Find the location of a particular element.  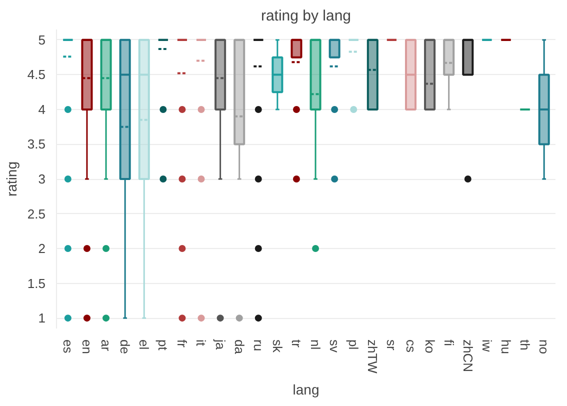

x-axis-title: lang is located at coordinates (306, 389).